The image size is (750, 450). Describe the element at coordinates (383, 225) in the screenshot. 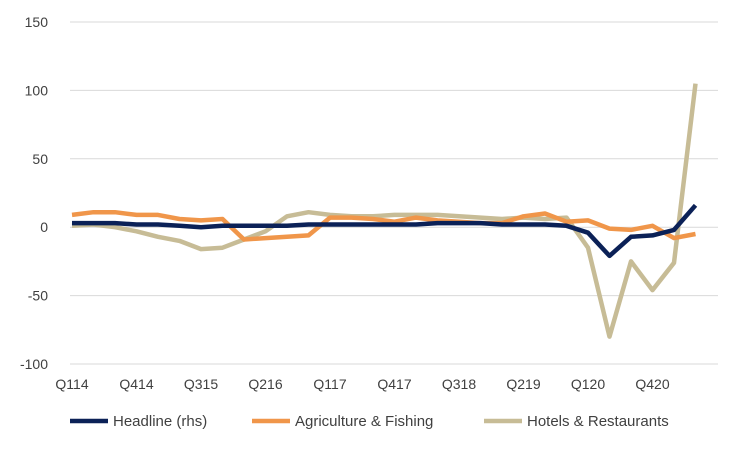

I see `series-line-agriculture-fishing` at that location.